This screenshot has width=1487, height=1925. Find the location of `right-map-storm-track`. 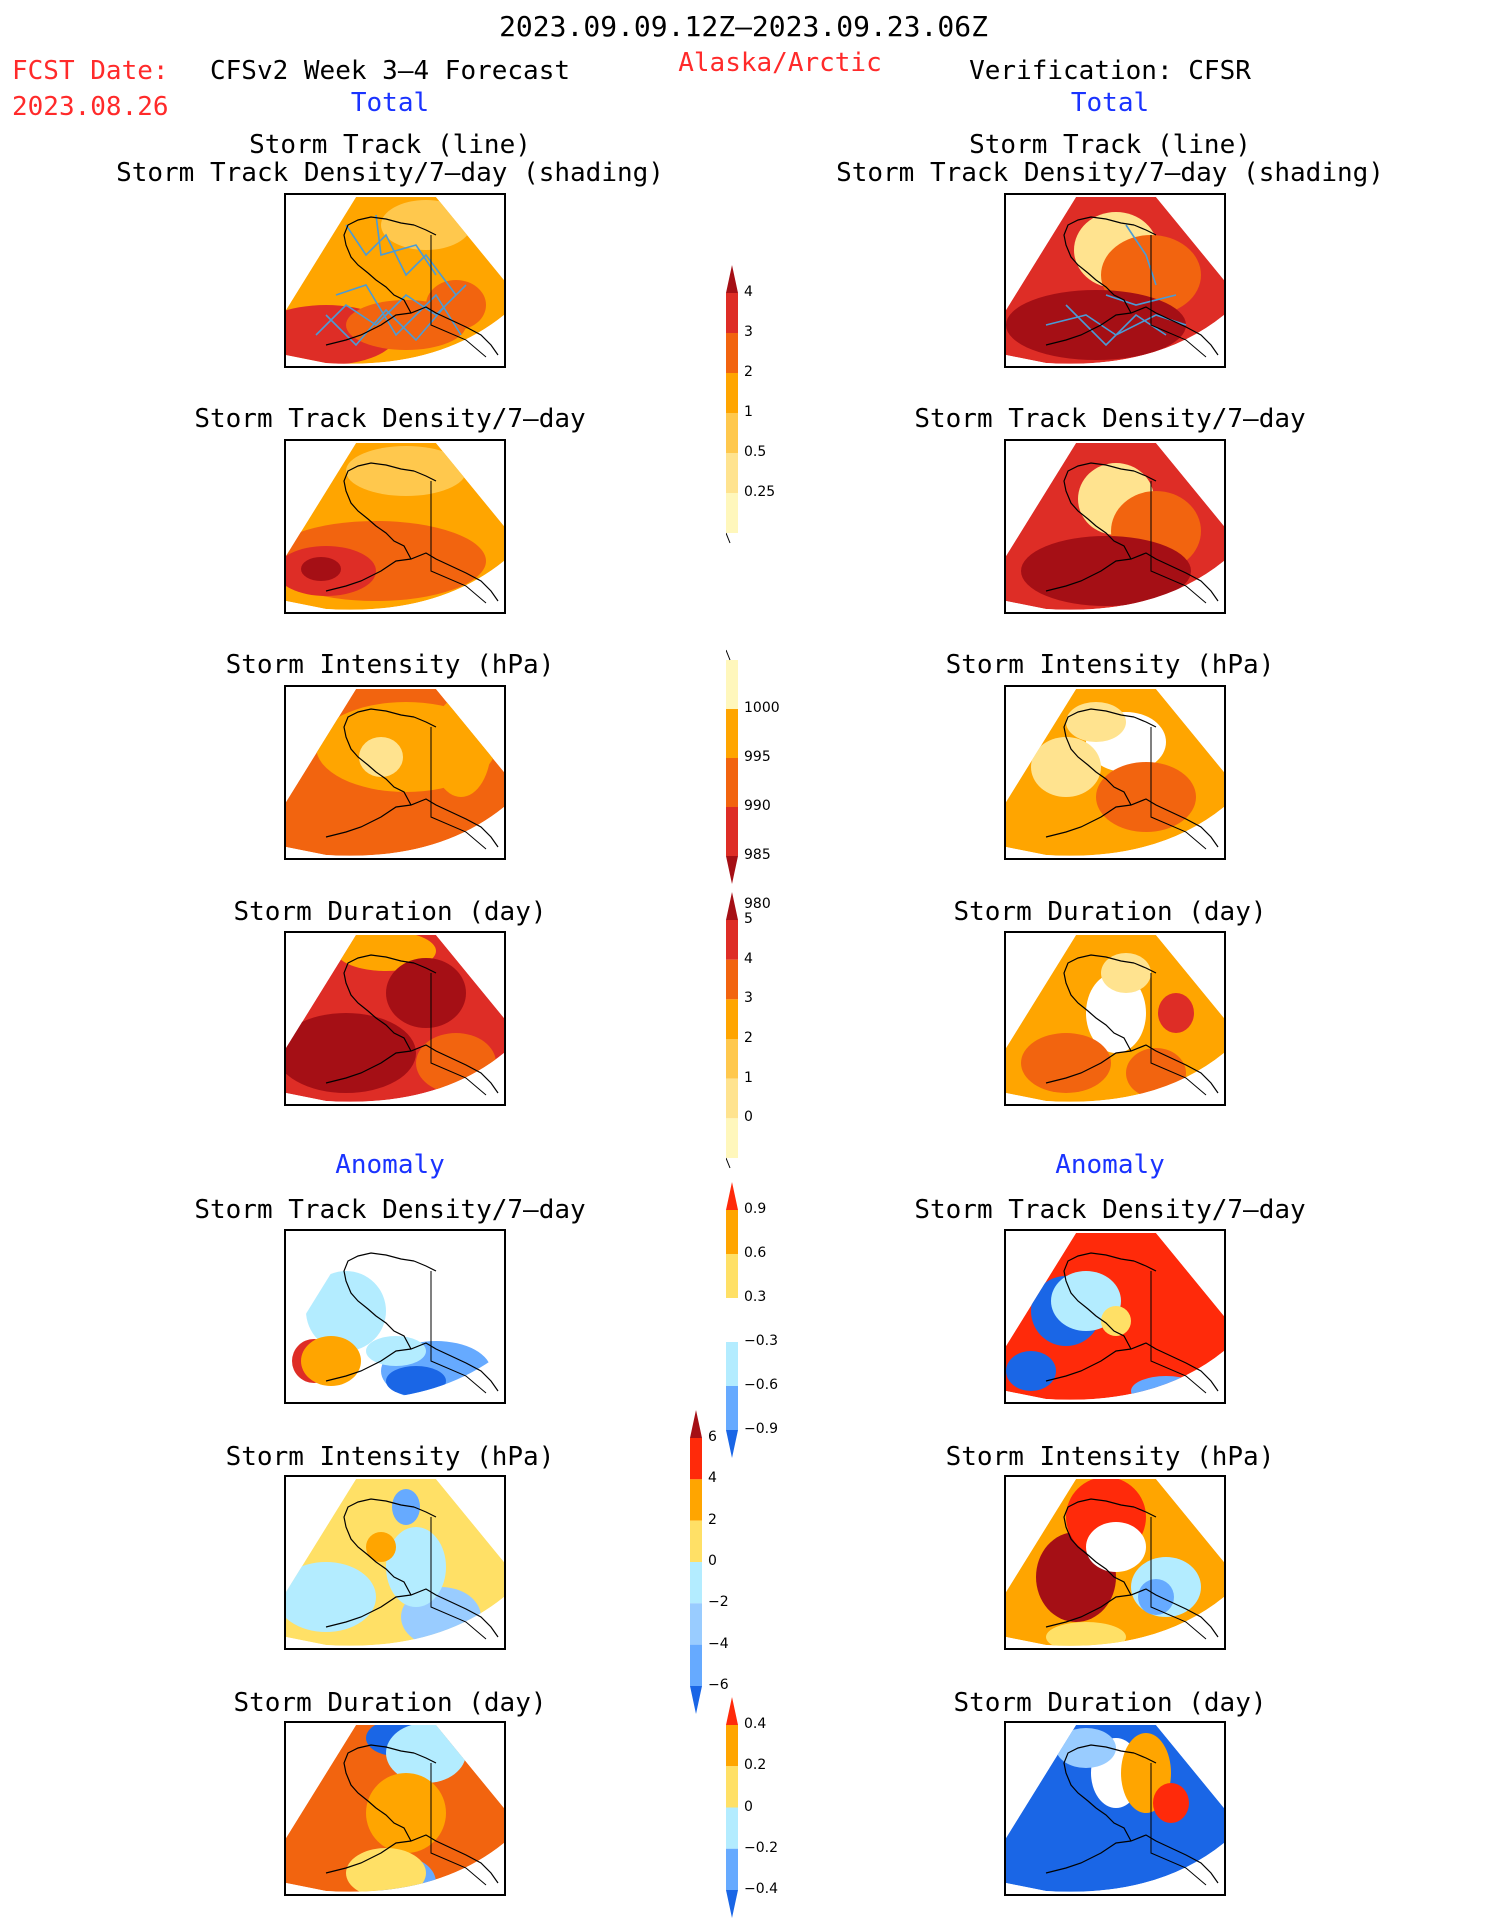

right-map-storm-track is located at coordinates (1115, 280).